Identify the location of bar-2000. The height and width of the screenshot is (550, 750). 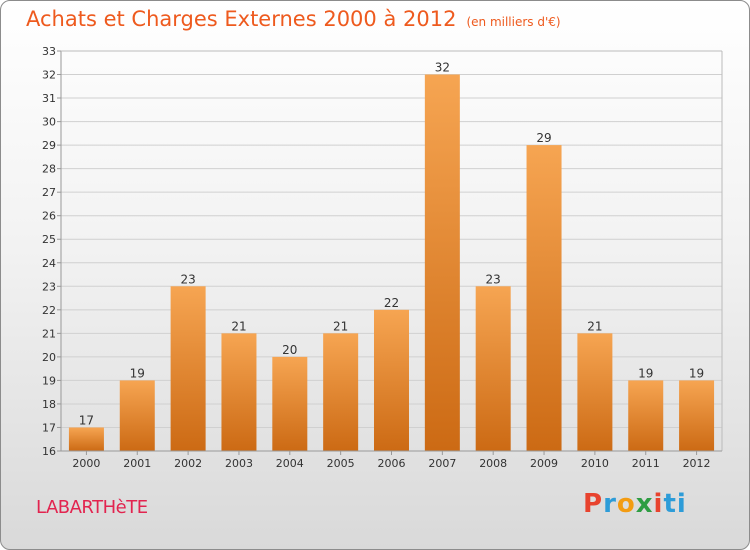
(86, 439).